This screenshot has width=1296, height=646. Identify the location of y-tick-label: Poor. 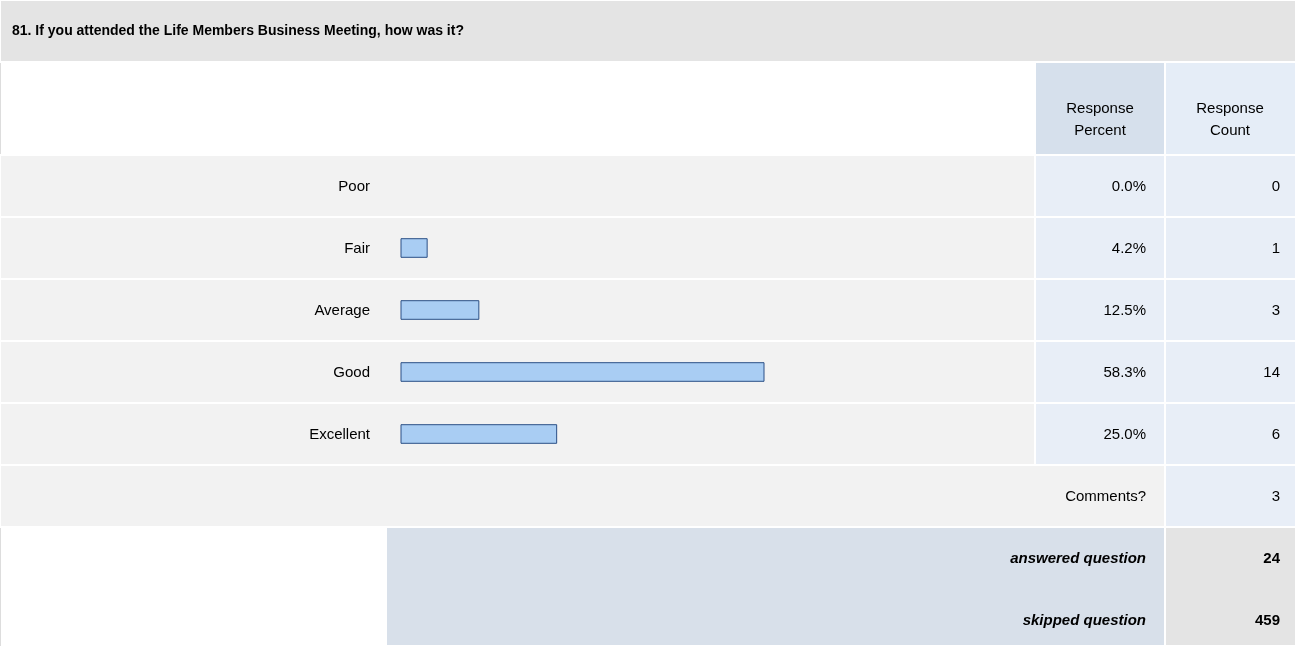
(354, 185).